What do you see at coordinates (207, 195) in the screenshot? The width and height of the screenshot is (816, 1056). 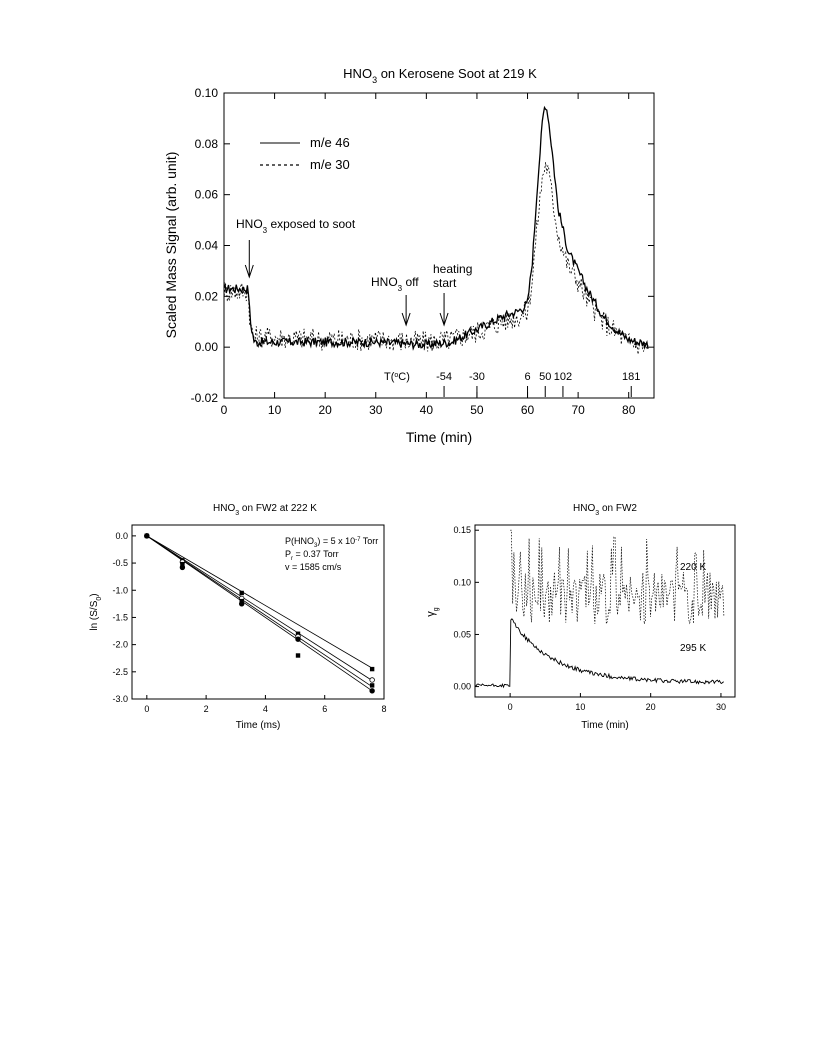 I see `y-tick-label: 0.06` at bounding box center [207, 195].